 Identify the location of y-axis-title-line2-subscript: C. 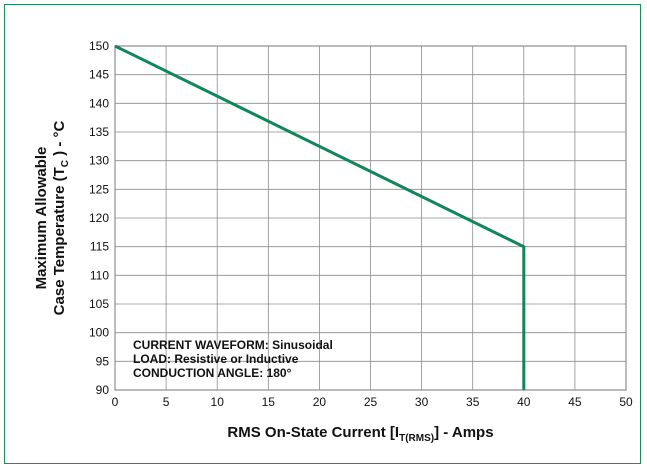
(65, 163).